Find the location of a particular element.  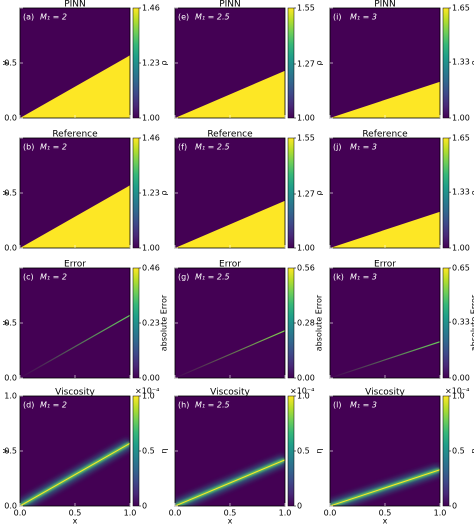

panel-tag: (d) is located at coordinates (28, 405).